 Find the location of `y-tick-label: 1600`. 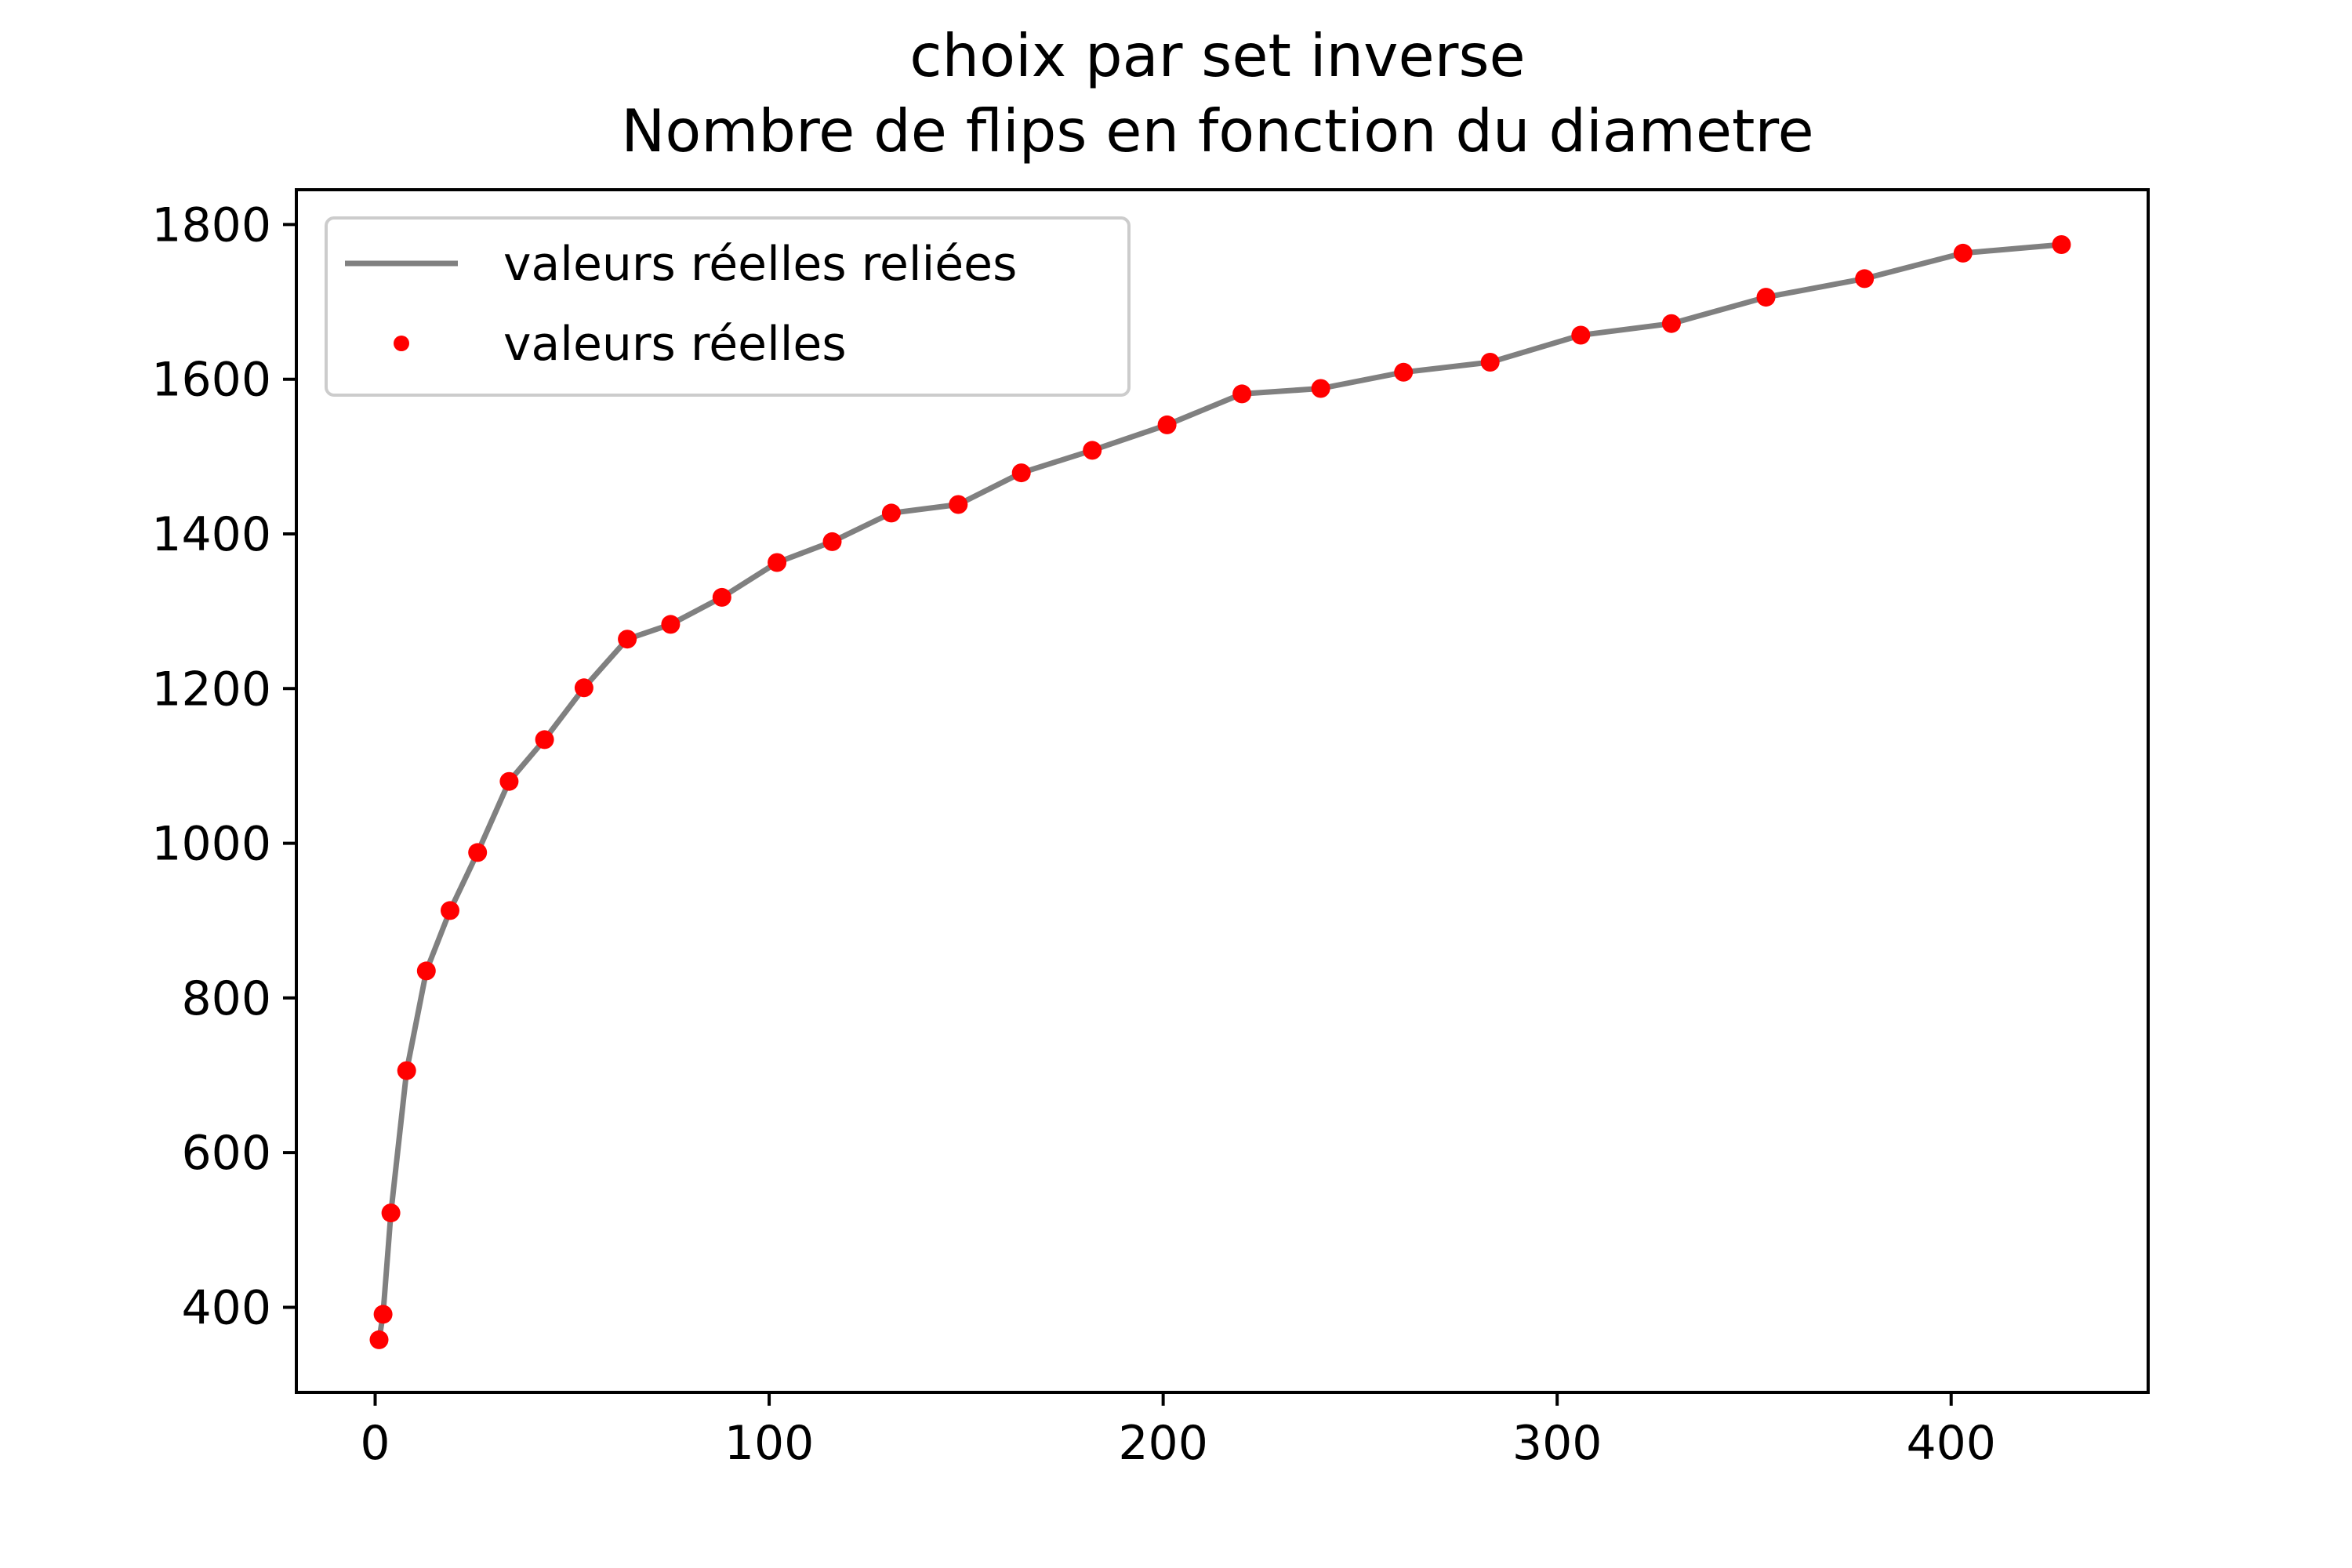

y-tick-label: 1600 is located at coordinates (211, 380).